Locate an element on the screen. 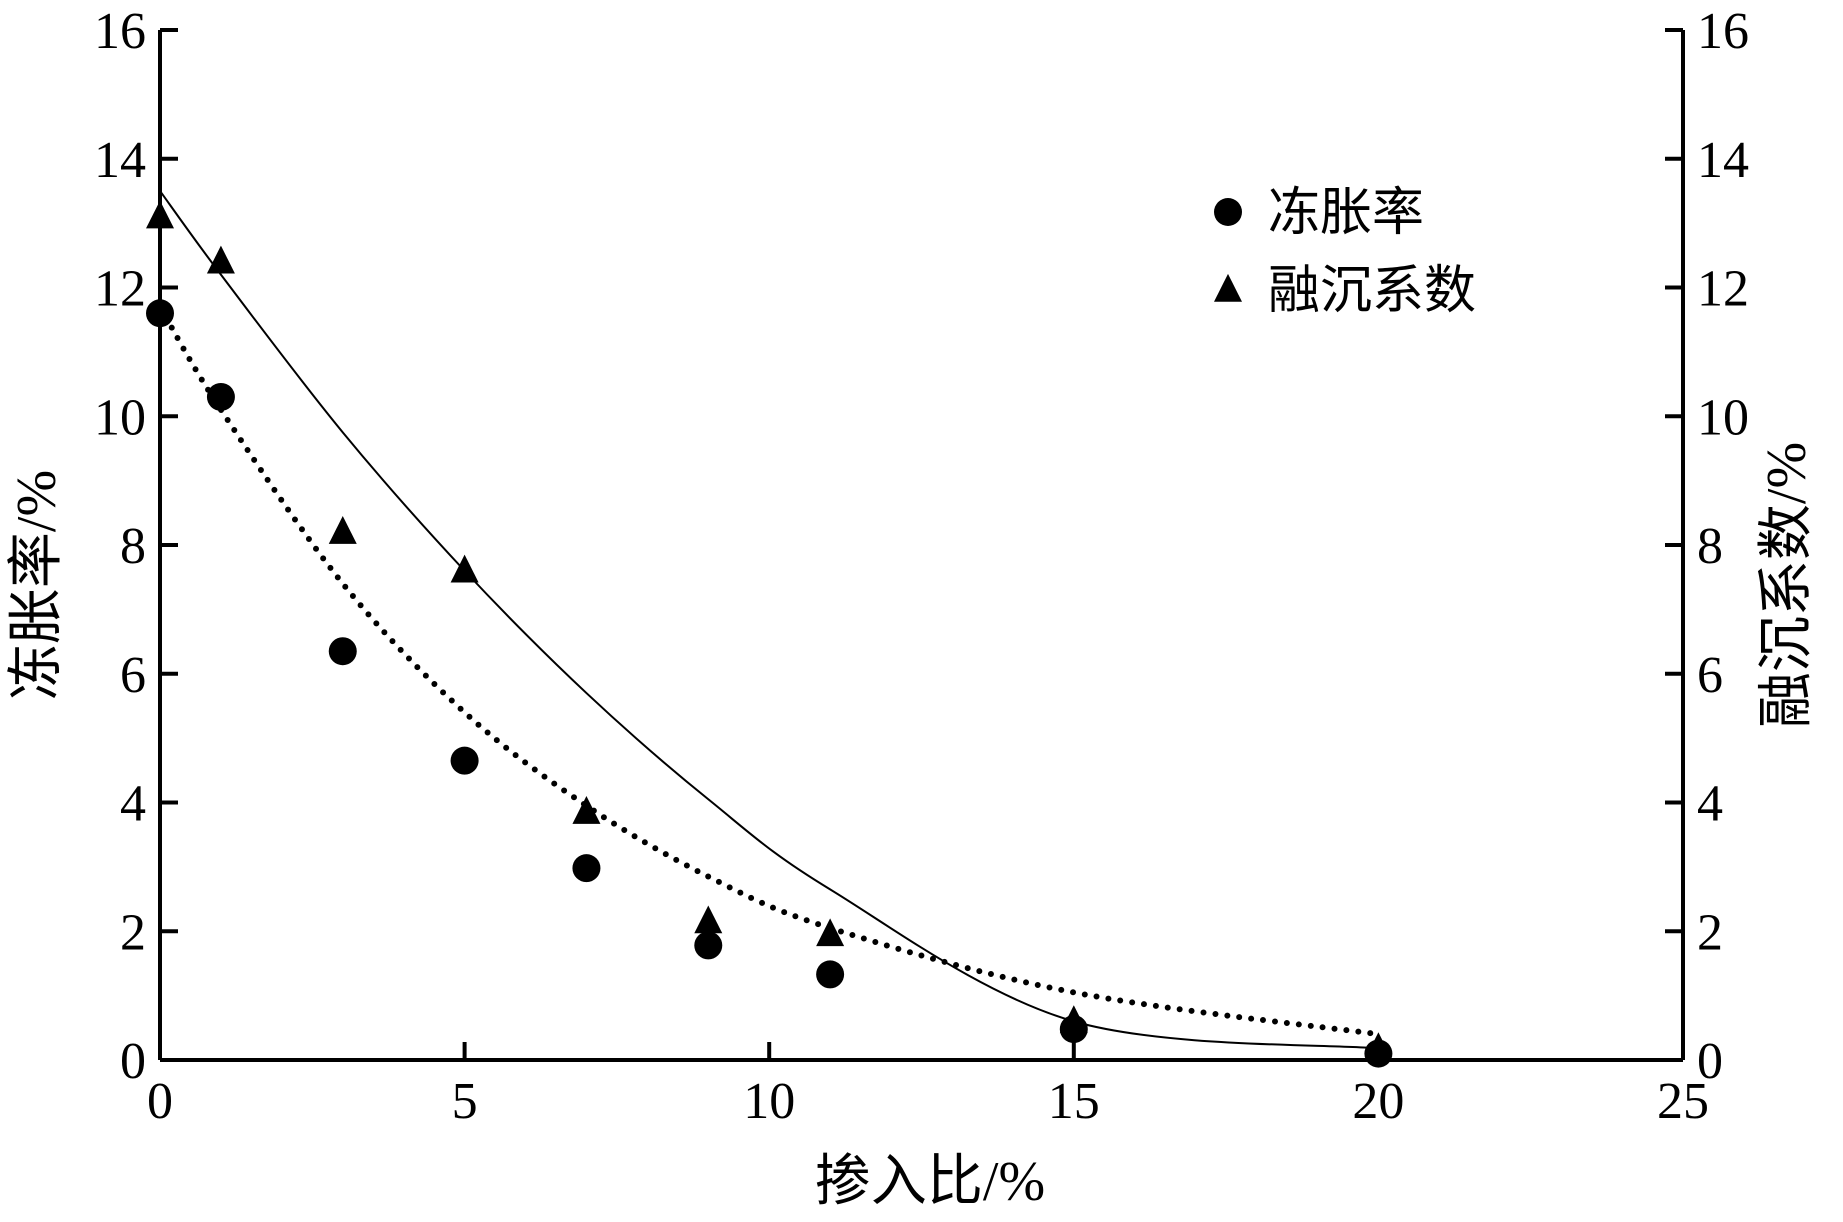 The width and height of the screenshot is (1843, 1222). y-tick-label-right: 0 is located at coordinates (1710, 1061).